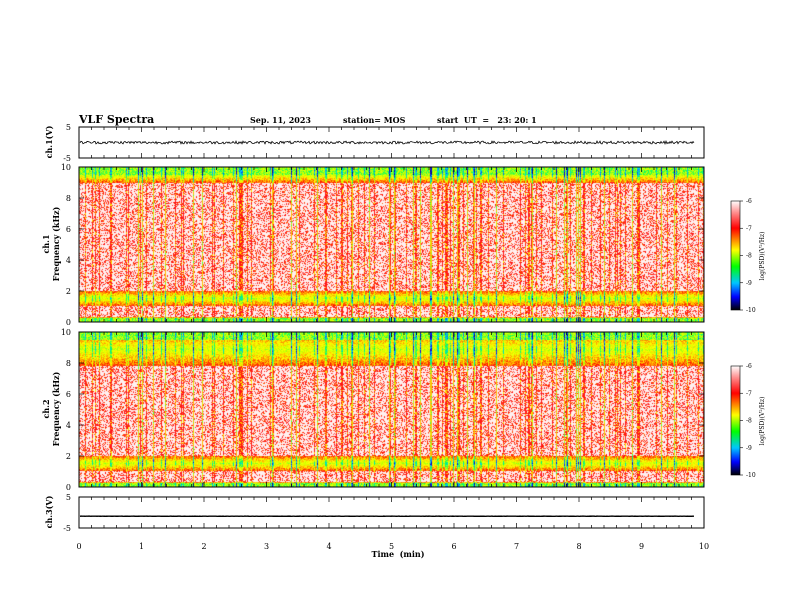 This screenshot has height=616, width=792. What do you see at coordinates (56, 408) in the screenshot?
I see `ch2-spectrogram-ylabel-frequency: Frequency (kHz)` at bounding box center [56, 408].